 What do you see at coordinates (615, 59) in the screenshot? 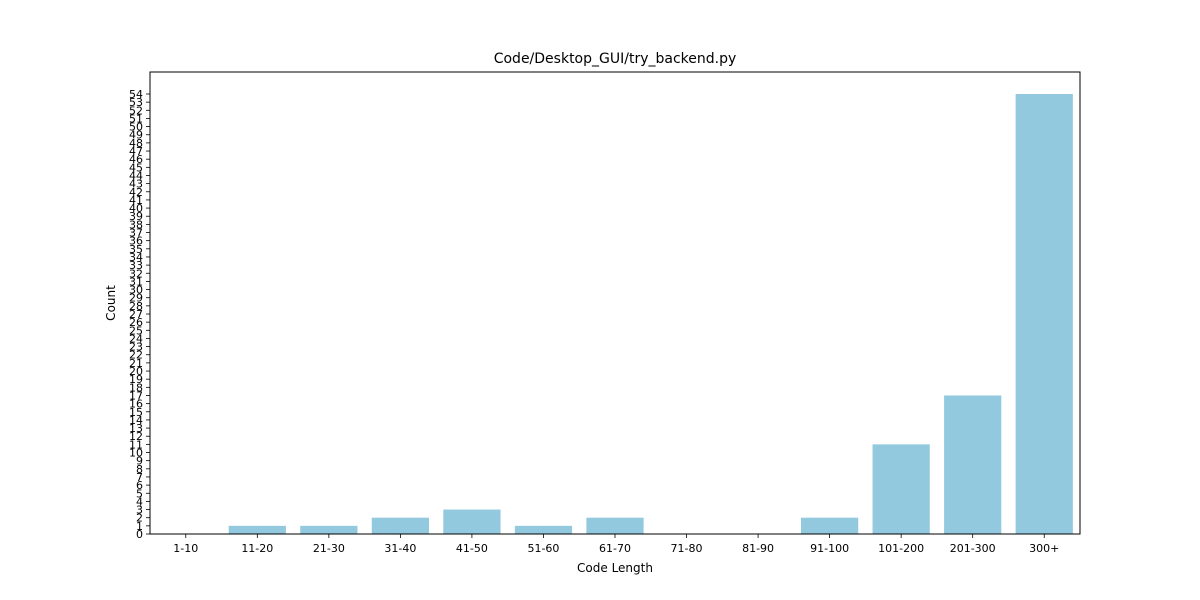
I see `chart-title: Code/Desktop_GUI/try_backend.py` at bounding box center [615, 59].